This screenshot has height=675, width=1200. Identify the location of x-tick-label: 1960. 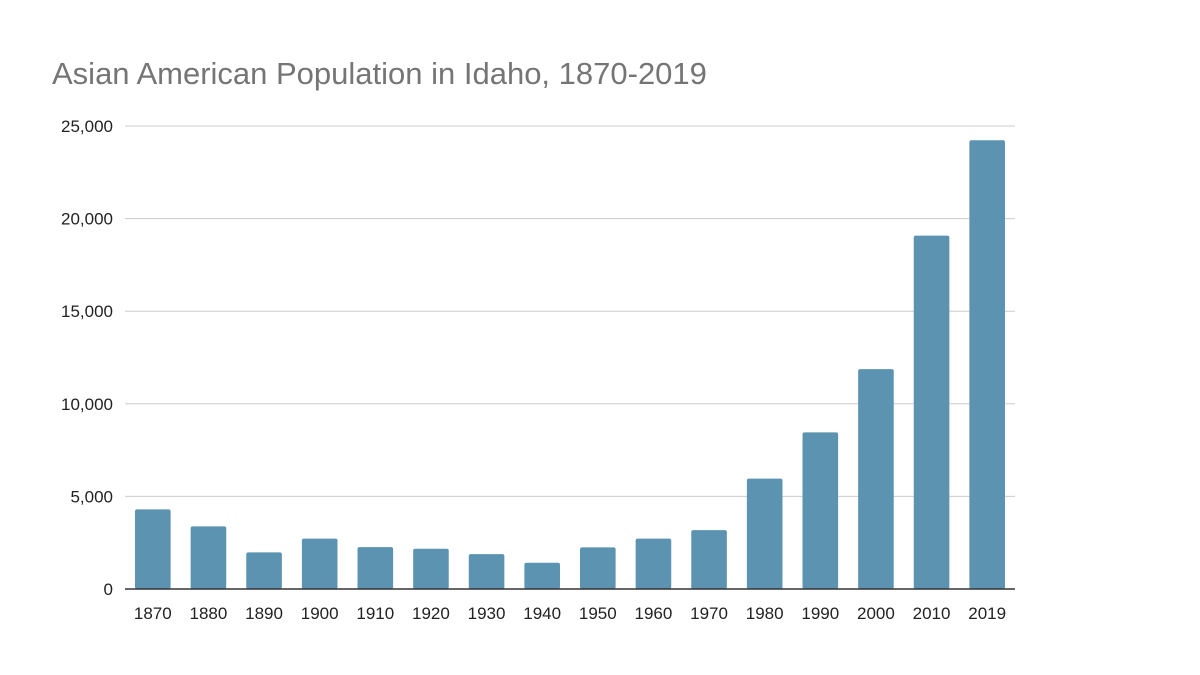
(654, 613).